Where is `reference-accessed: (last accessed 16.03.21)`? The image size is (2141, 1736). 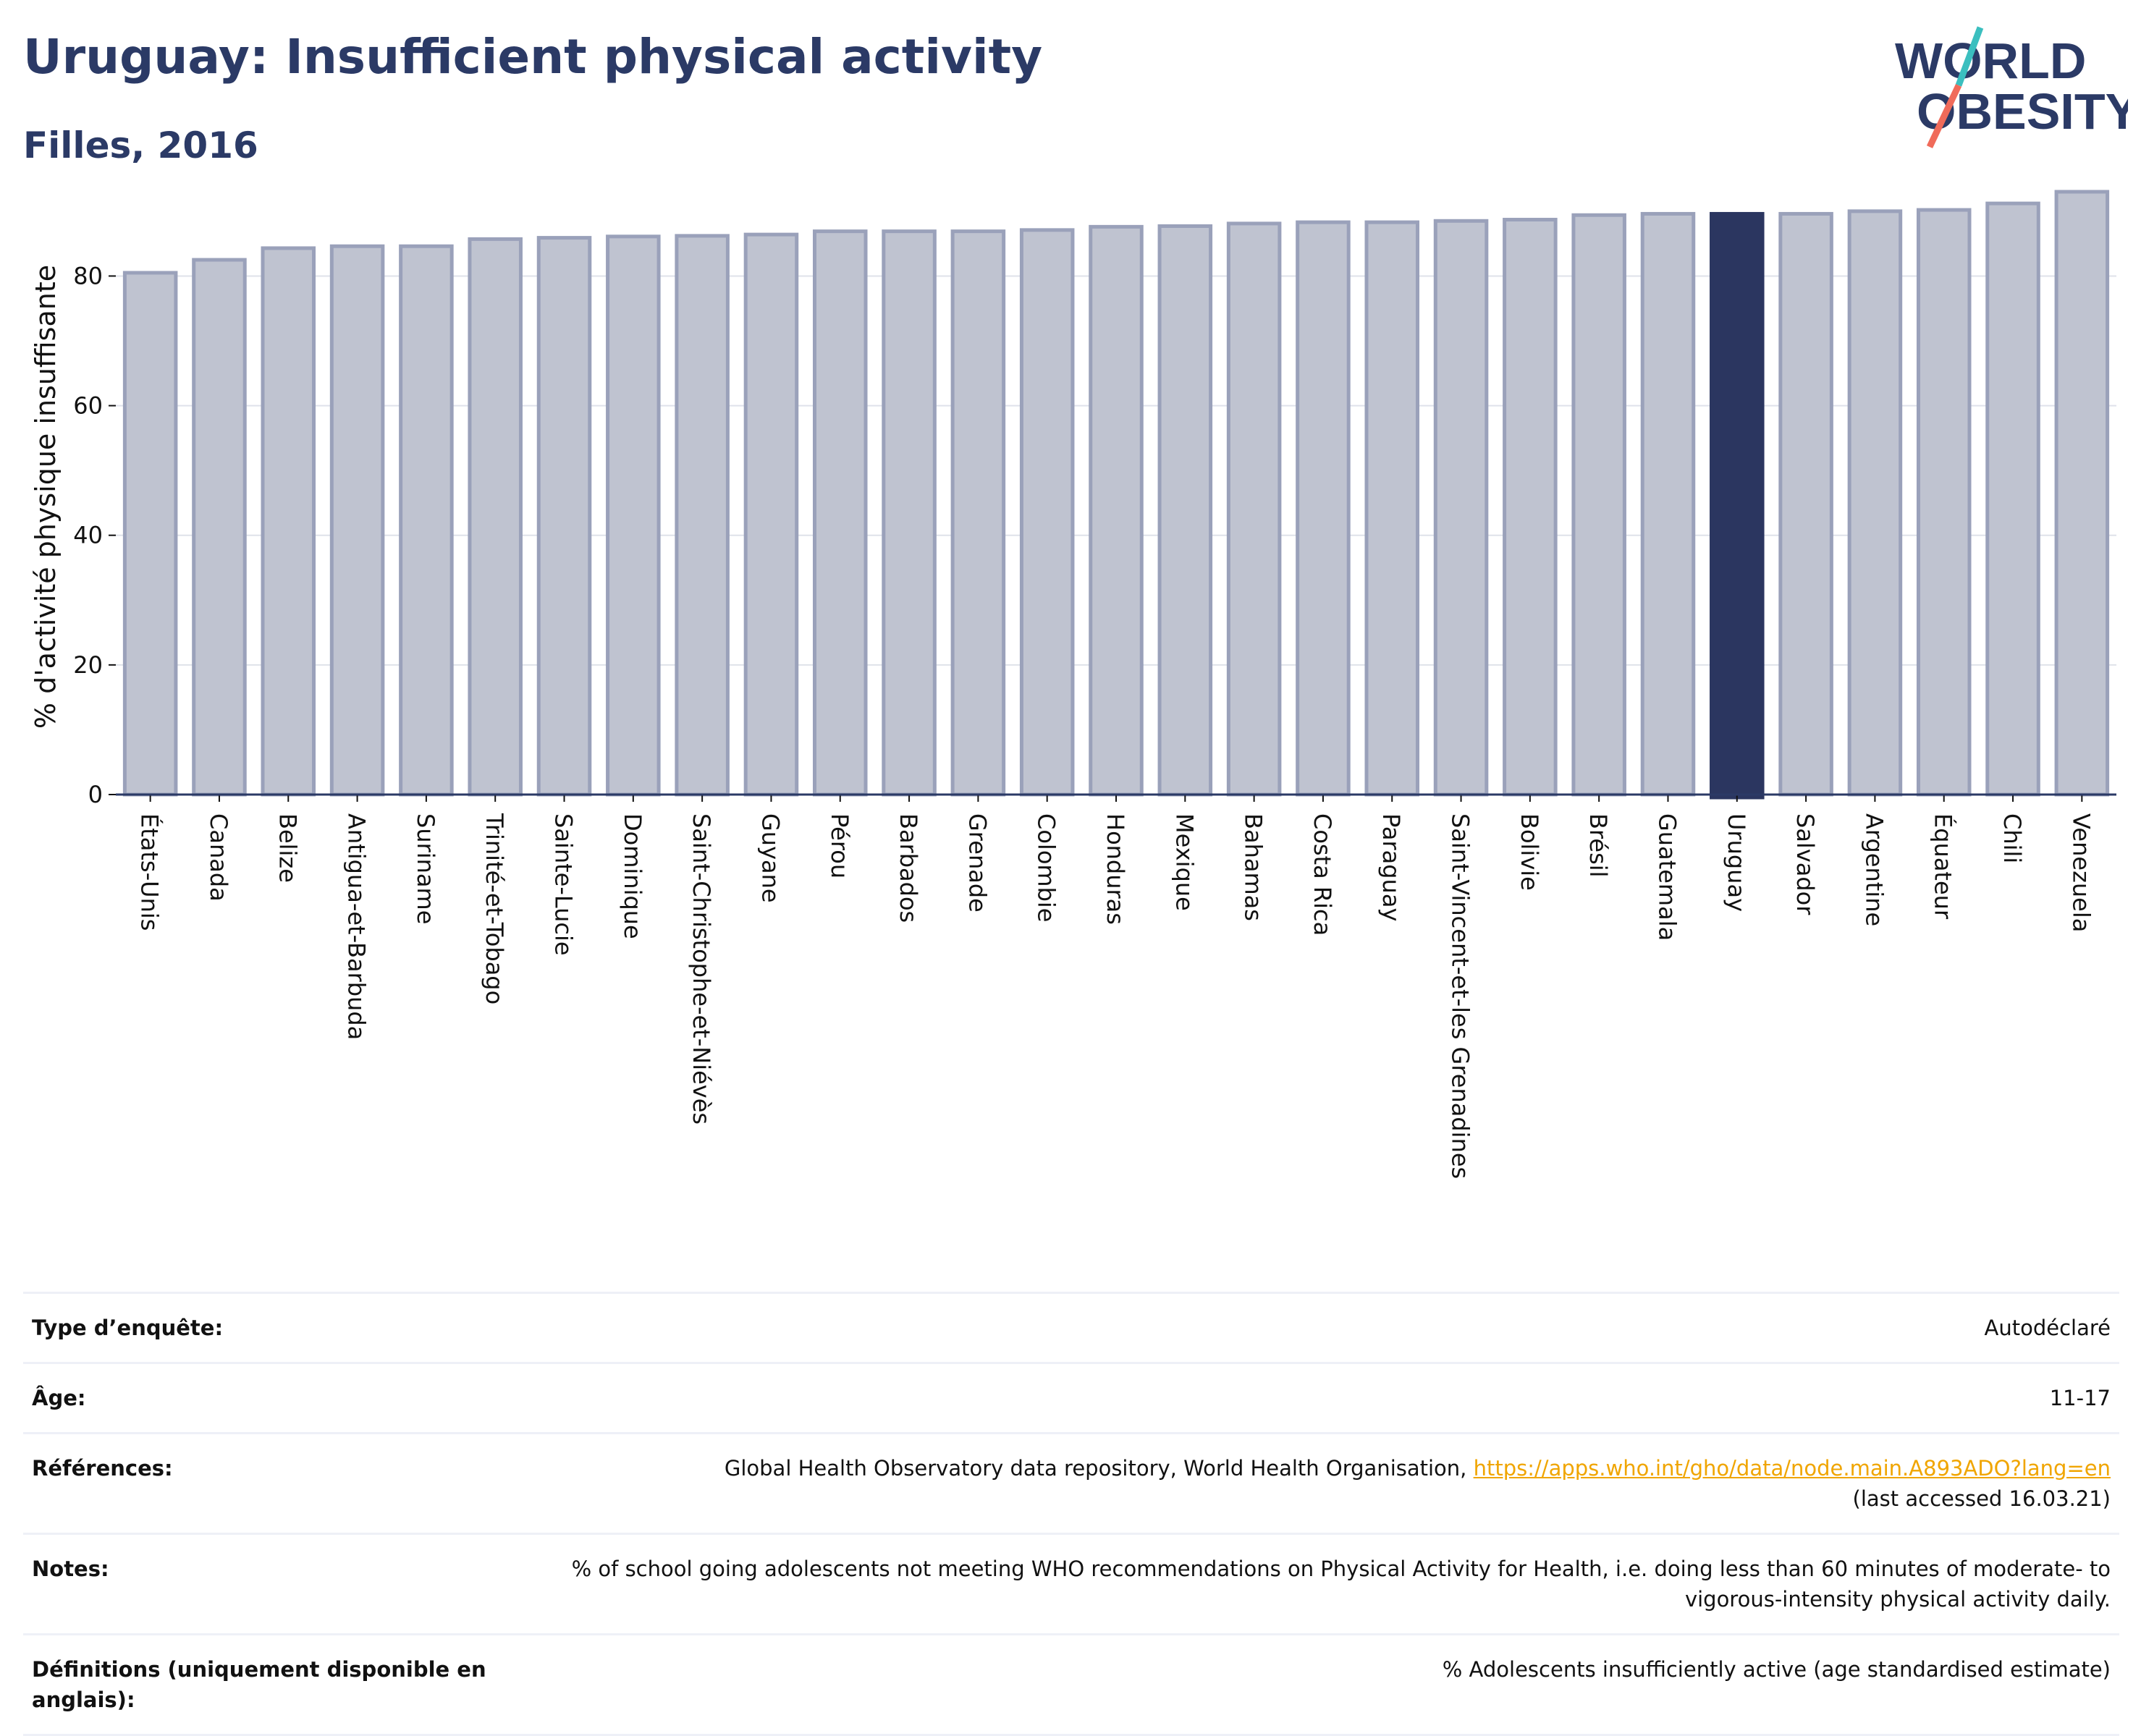
reference-accessed: (last accessed 16.03.21) is located at coordinates (1981, 1498).